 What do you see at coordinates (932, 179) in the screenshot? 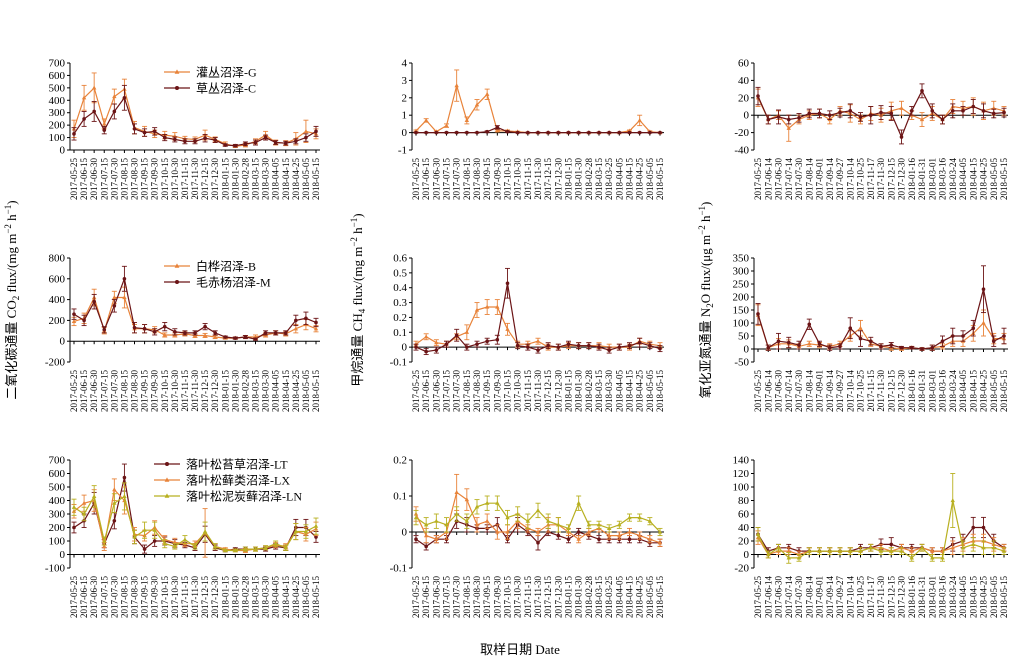
I see `x-tick-label: 2018-03-01` at bounding box center [932, 179].